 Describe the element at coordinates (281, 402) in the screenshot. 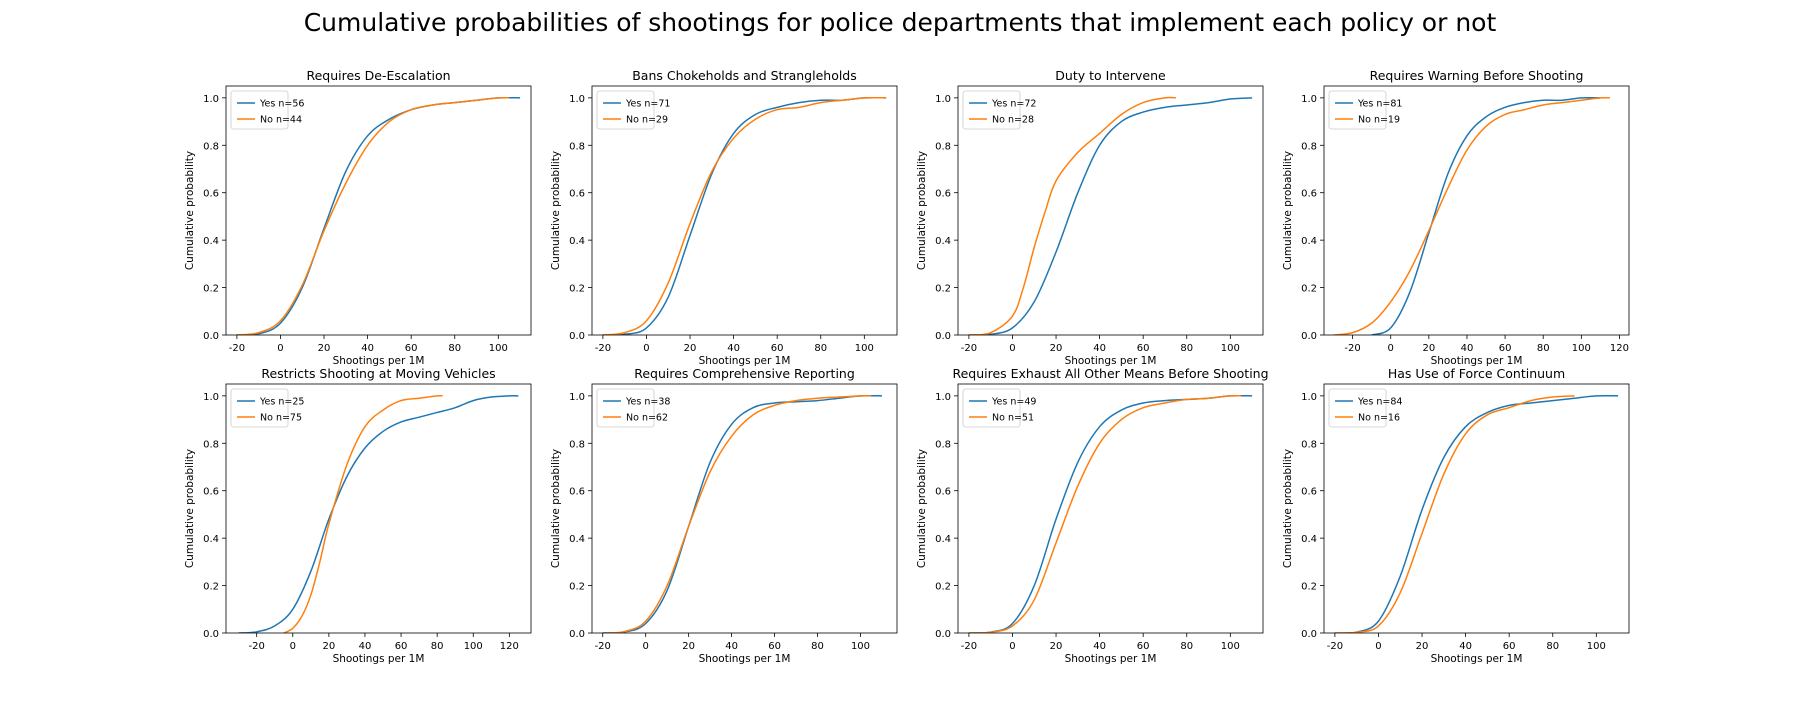

I see `legend-entry: Yes n=25` at that location.